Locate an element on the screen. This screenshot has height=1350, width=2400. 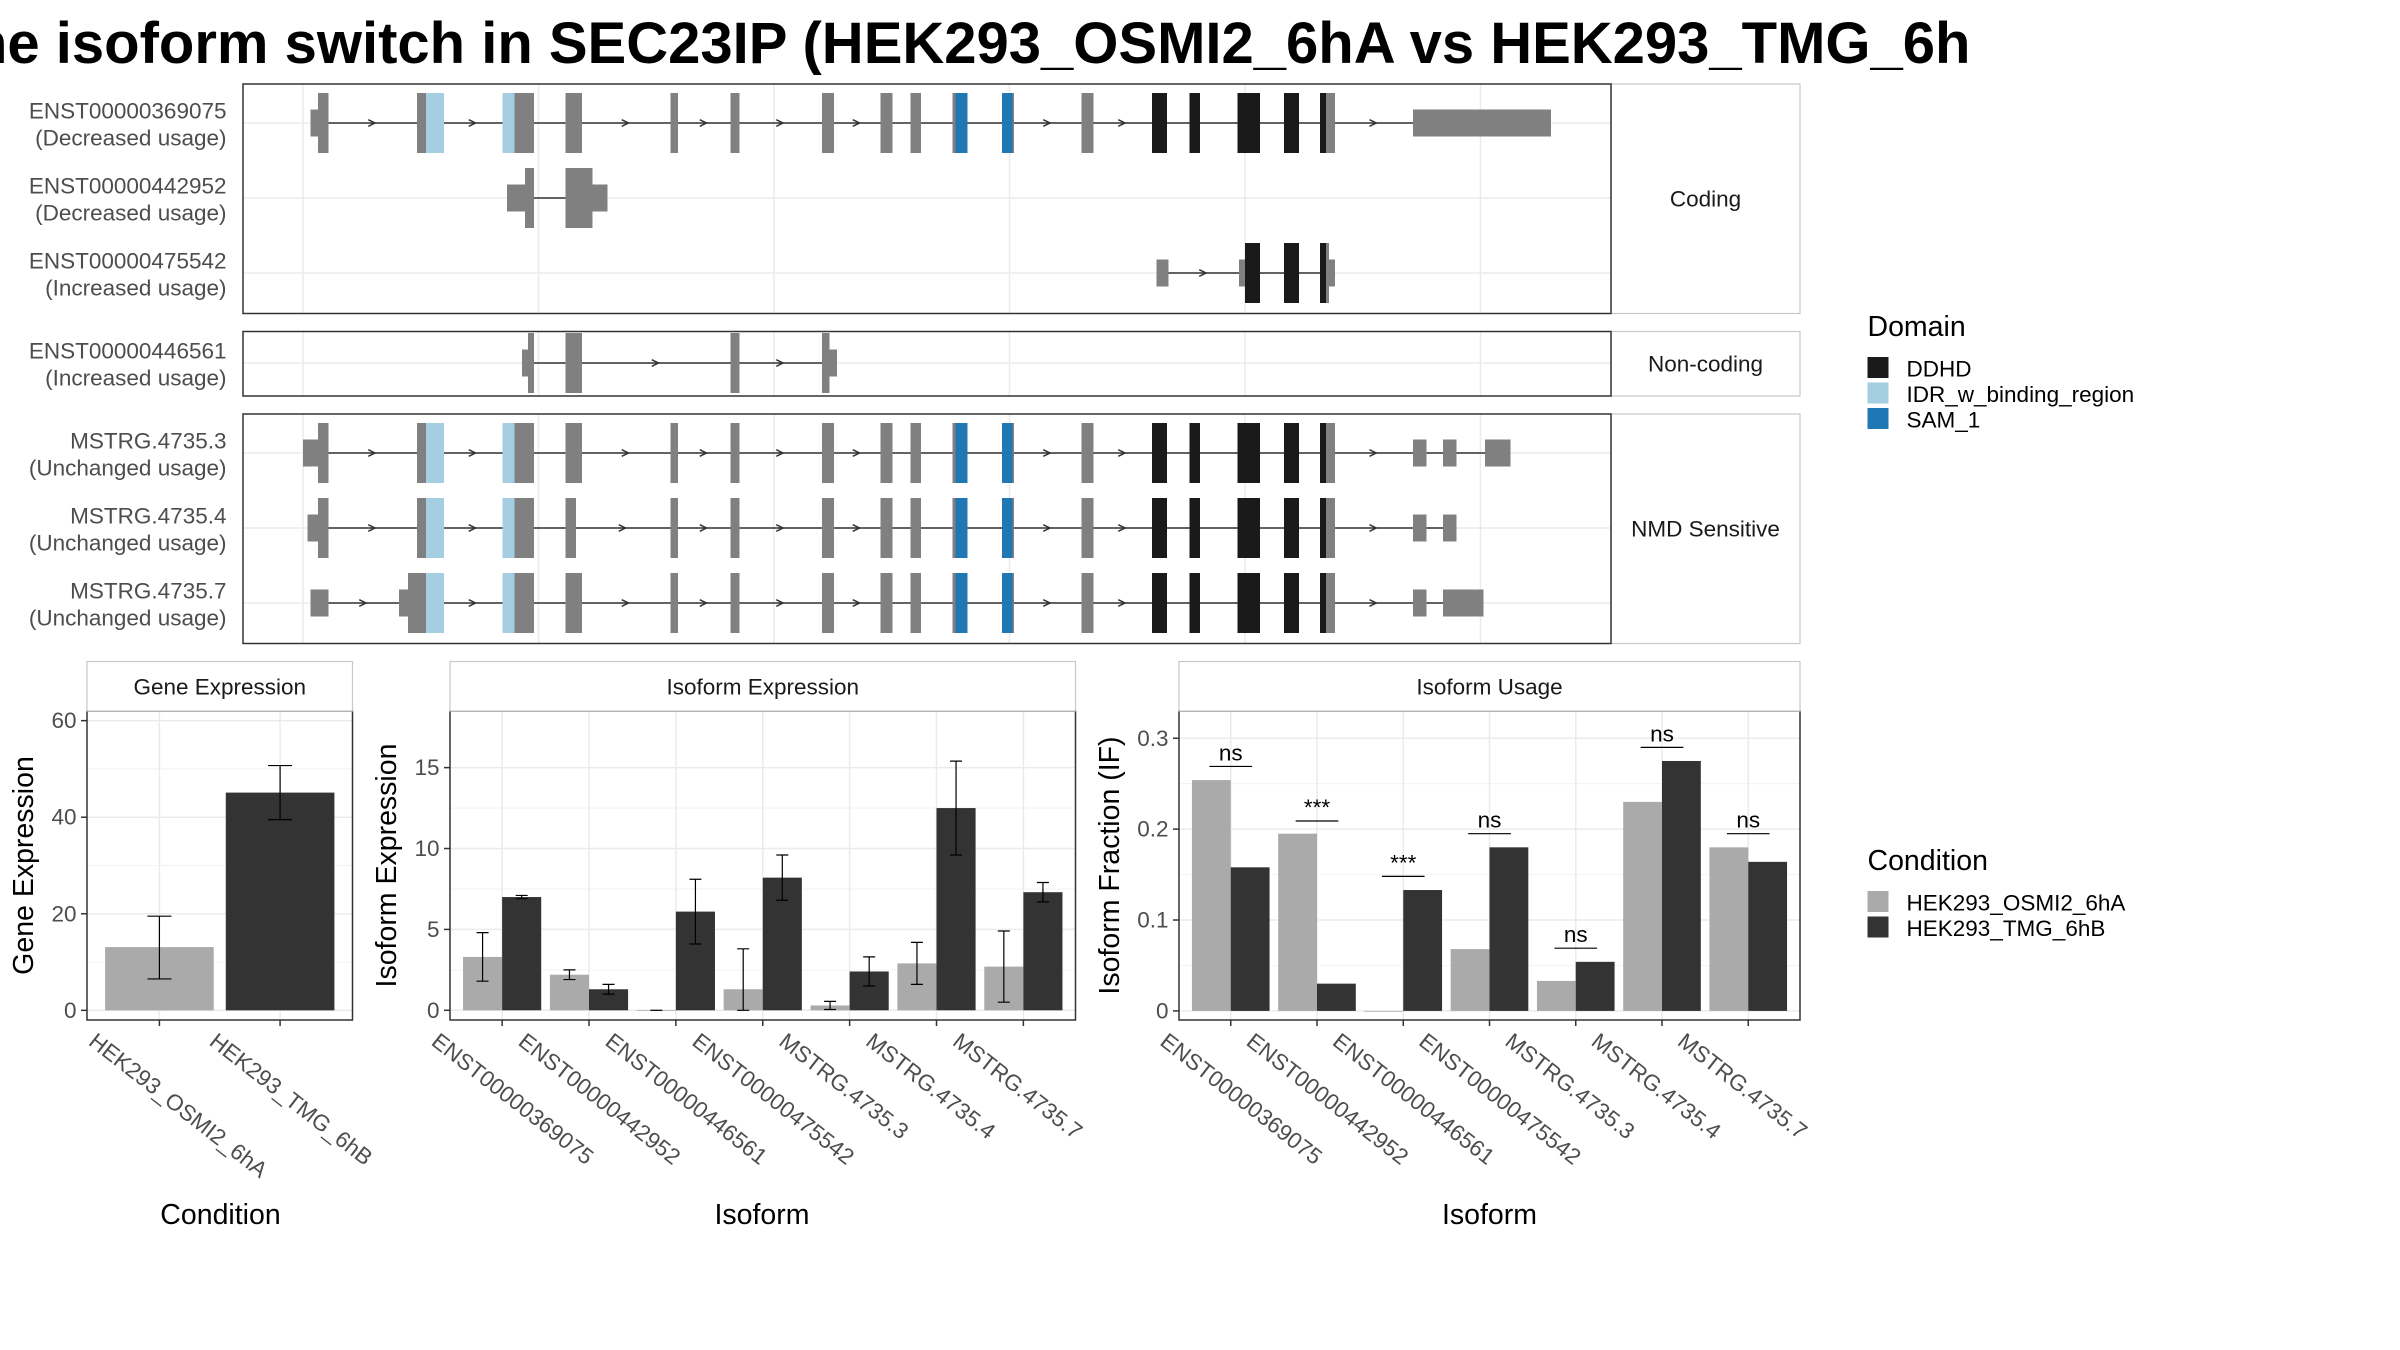
legend-title: Domain is located at coordinates (1917, 327).